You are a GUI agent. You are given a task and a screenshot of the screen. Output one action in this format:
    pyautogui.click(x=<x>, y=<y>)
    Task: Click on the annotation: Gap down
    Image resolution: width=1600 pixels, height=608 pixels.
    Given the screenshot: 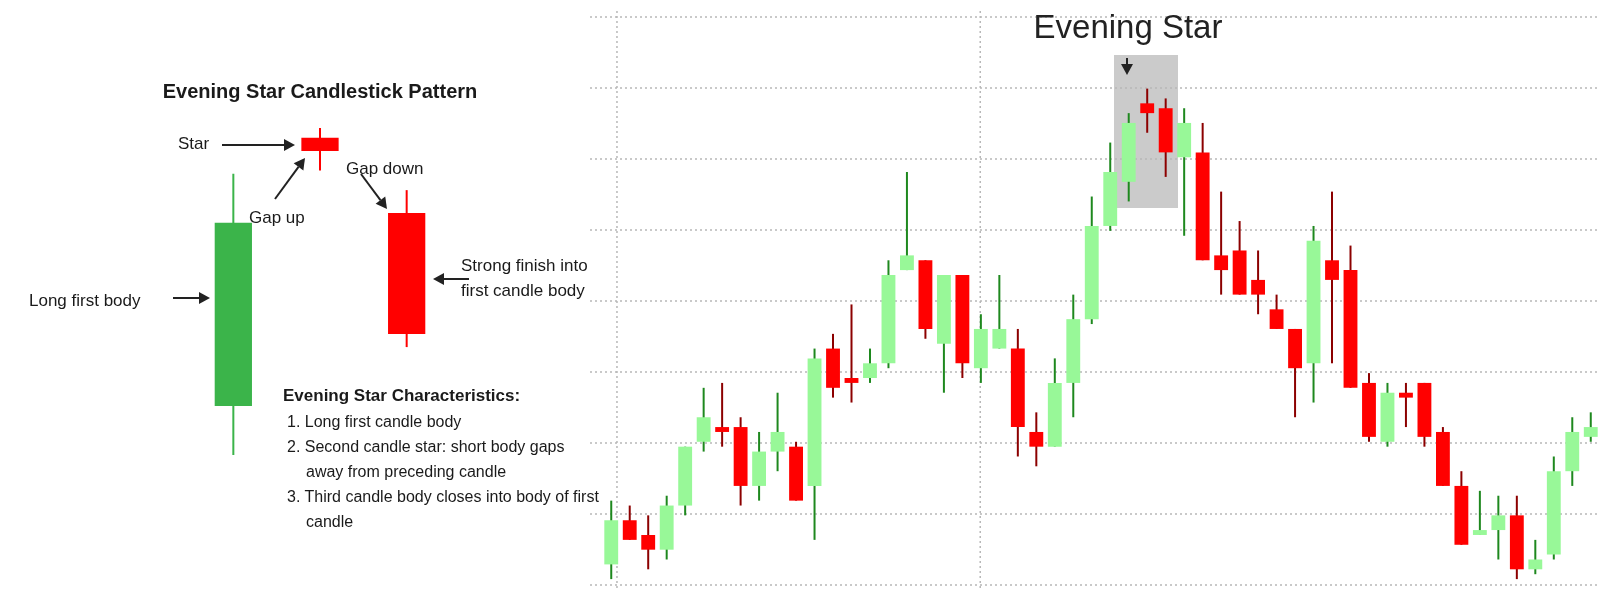 What is the action you would take?
    pyautogui.click(x=385, y=169)
    